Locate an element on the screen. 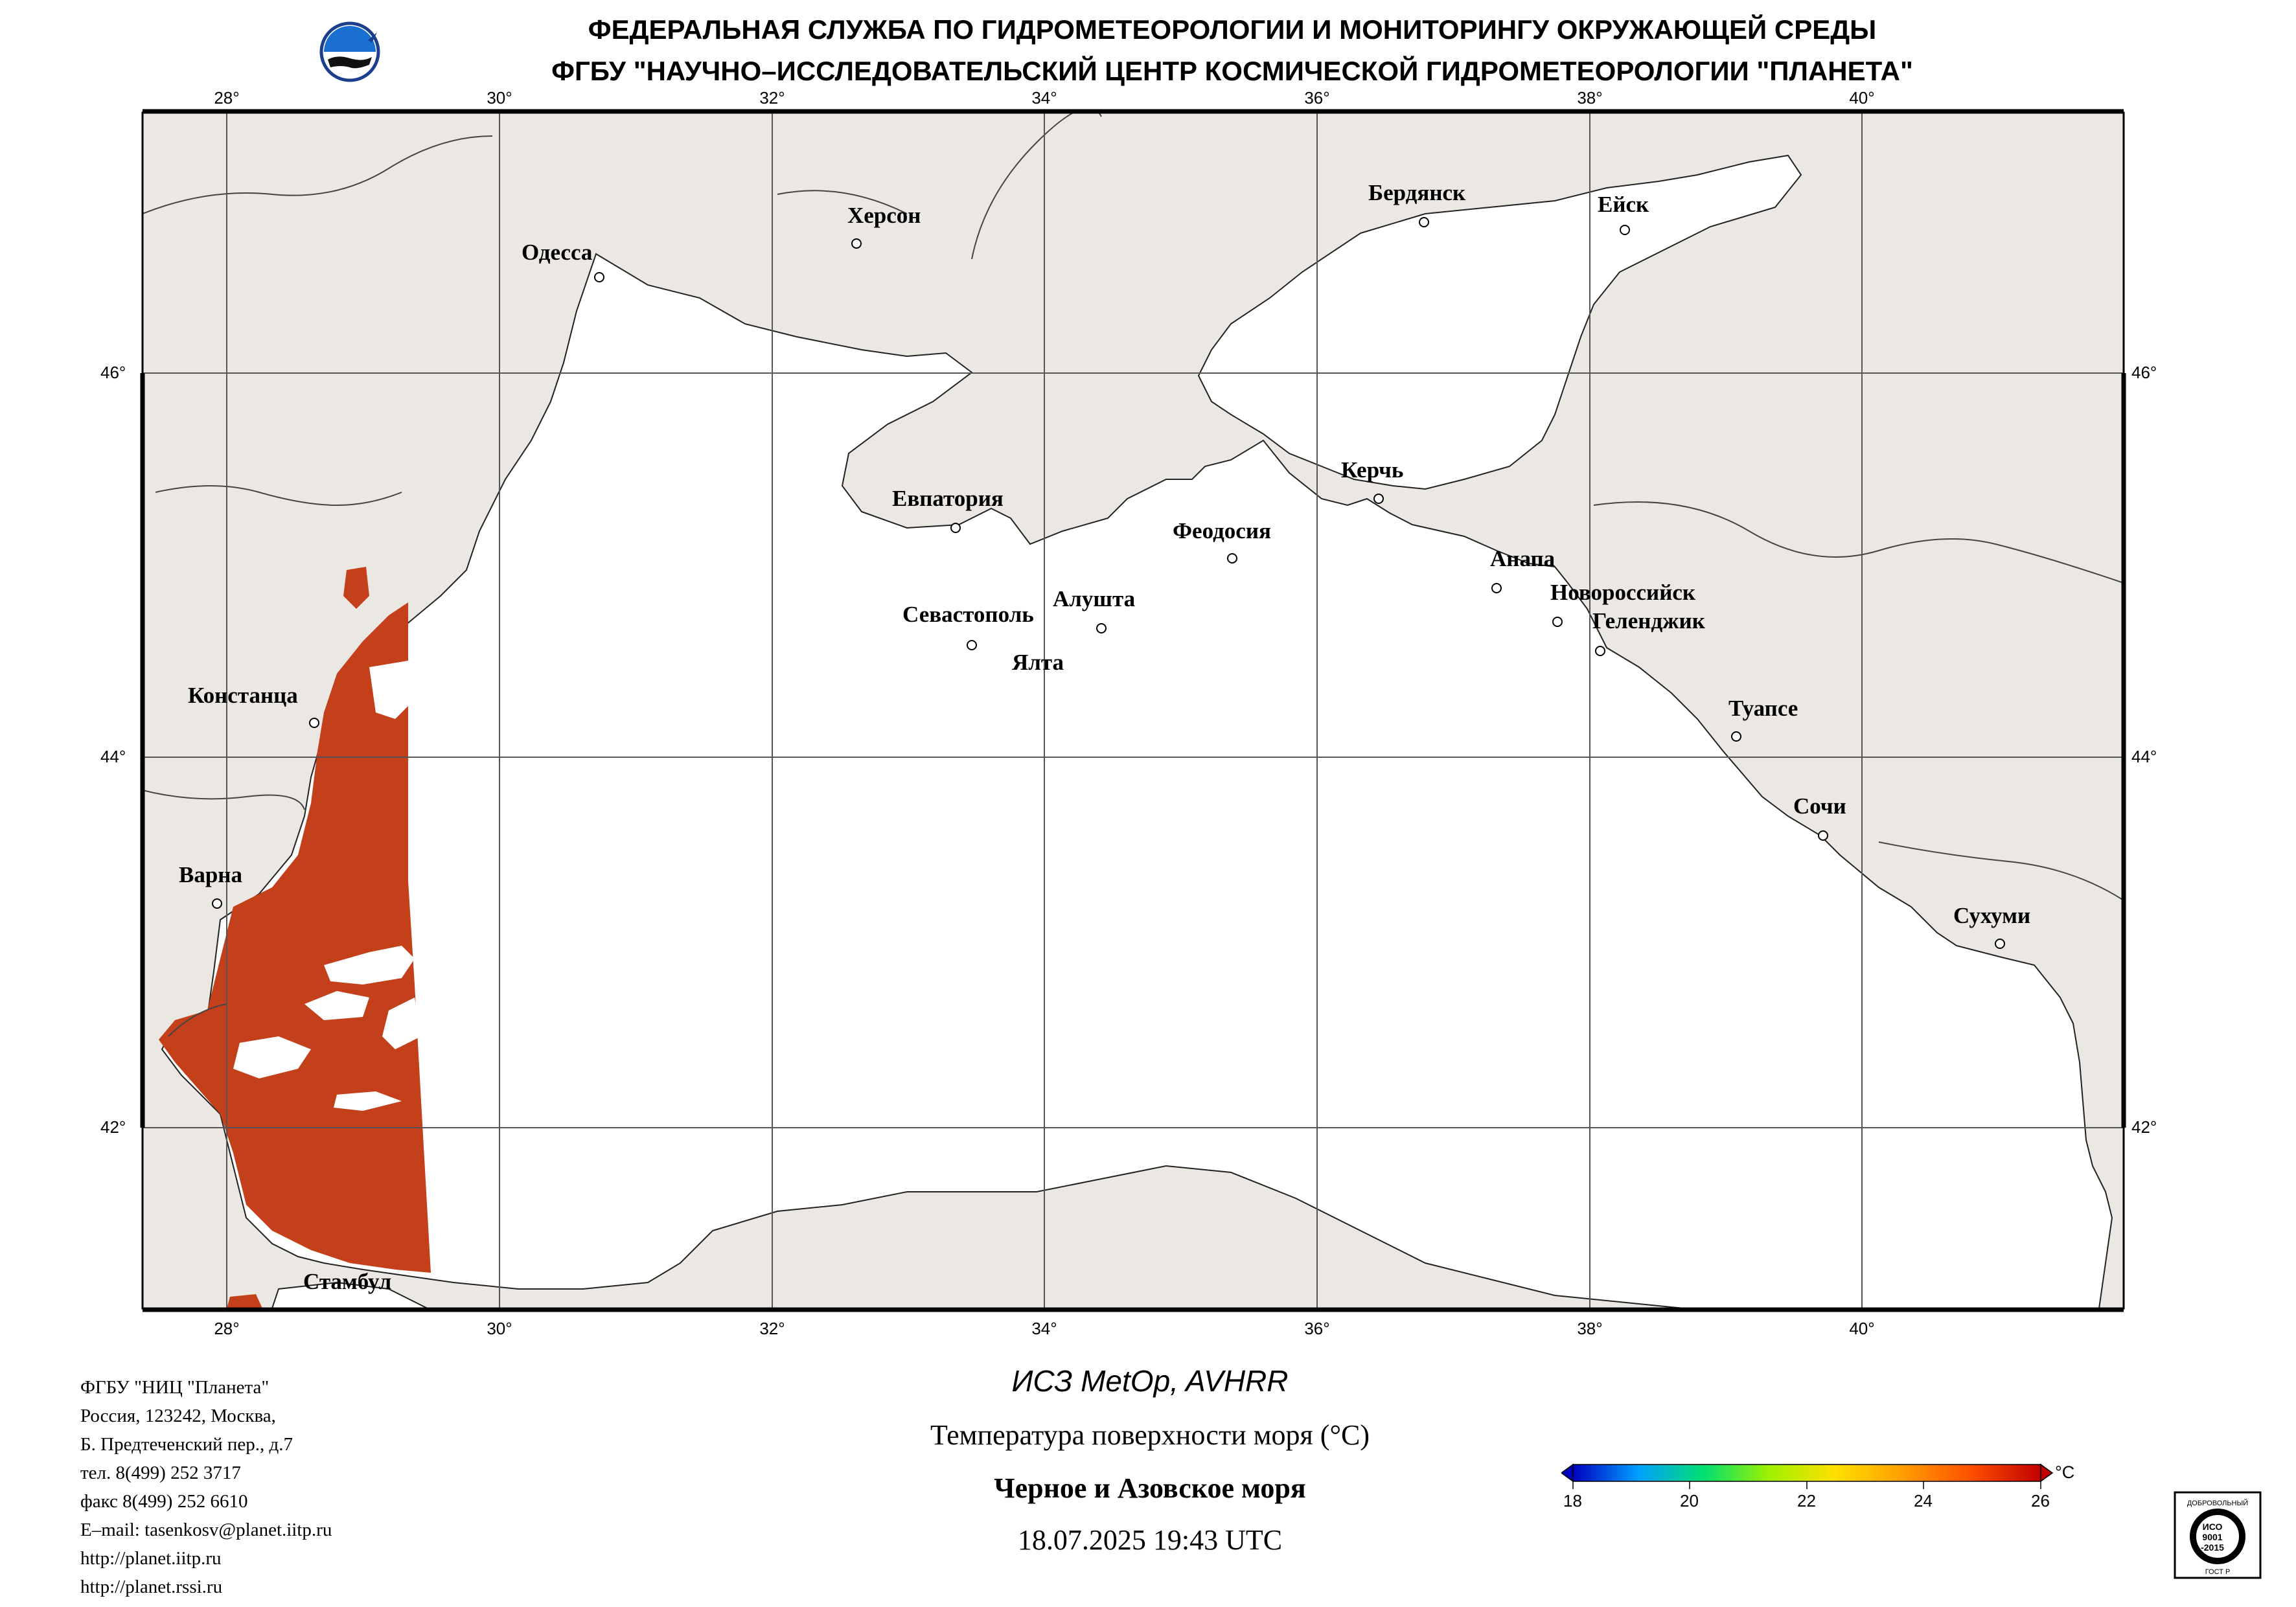  lon-label-28-bottom: 28° is located at coordinates (226, 1328).